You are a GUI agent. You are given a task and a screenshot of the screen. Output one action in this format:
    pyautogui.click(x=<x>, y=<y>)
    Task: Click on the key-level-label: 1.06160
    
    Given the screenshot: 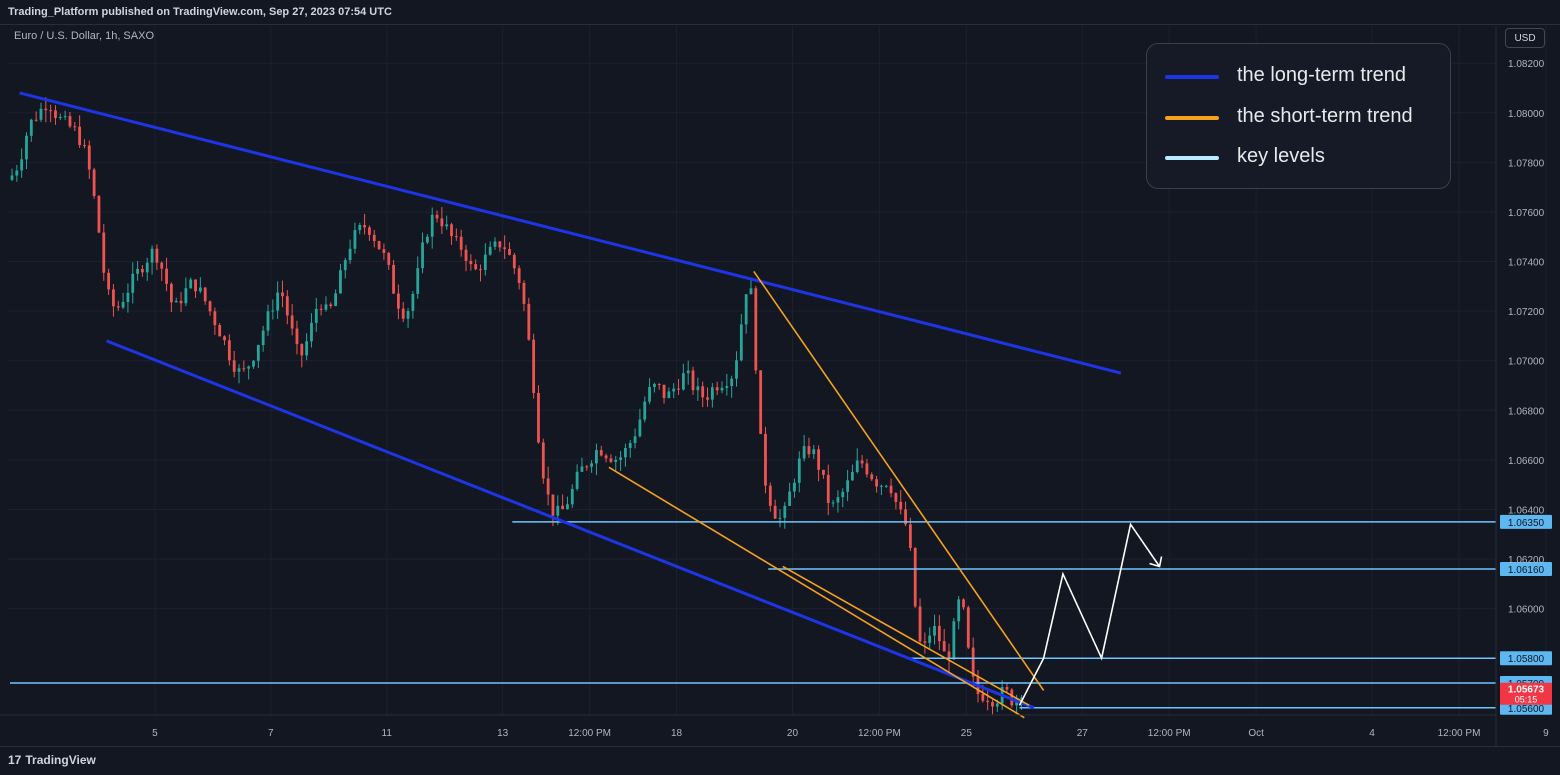 What is the action you would take?
    pyautogui.click(x=1526, y=570)
    